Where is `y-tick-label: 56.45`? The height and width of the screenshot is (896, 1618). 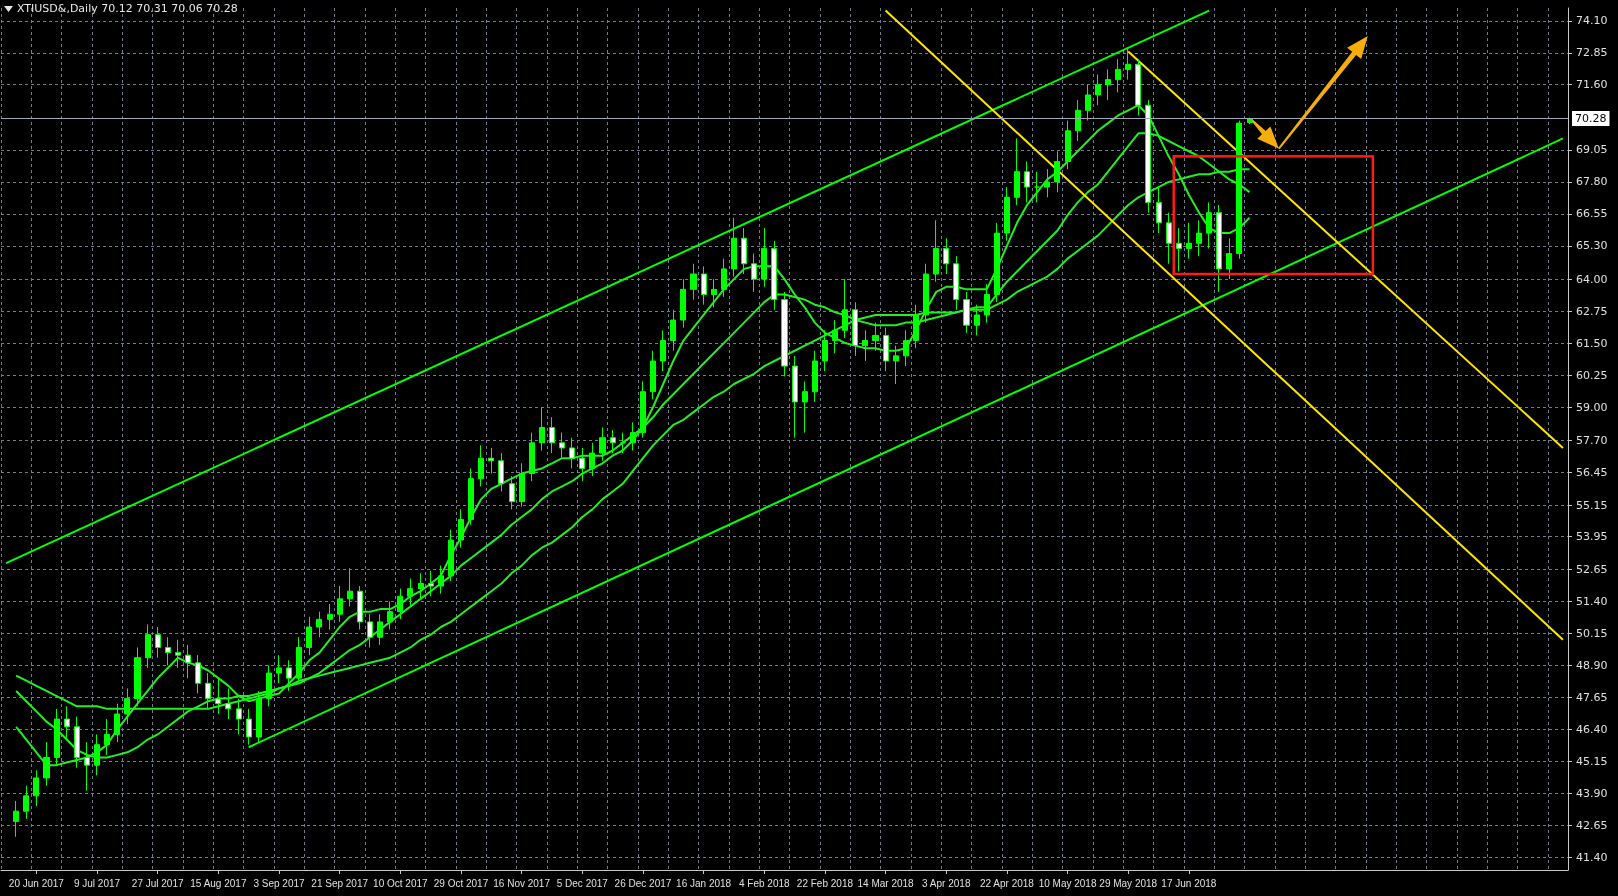
y-tick-label: 56.45 is located at coordinates (1592, 472).